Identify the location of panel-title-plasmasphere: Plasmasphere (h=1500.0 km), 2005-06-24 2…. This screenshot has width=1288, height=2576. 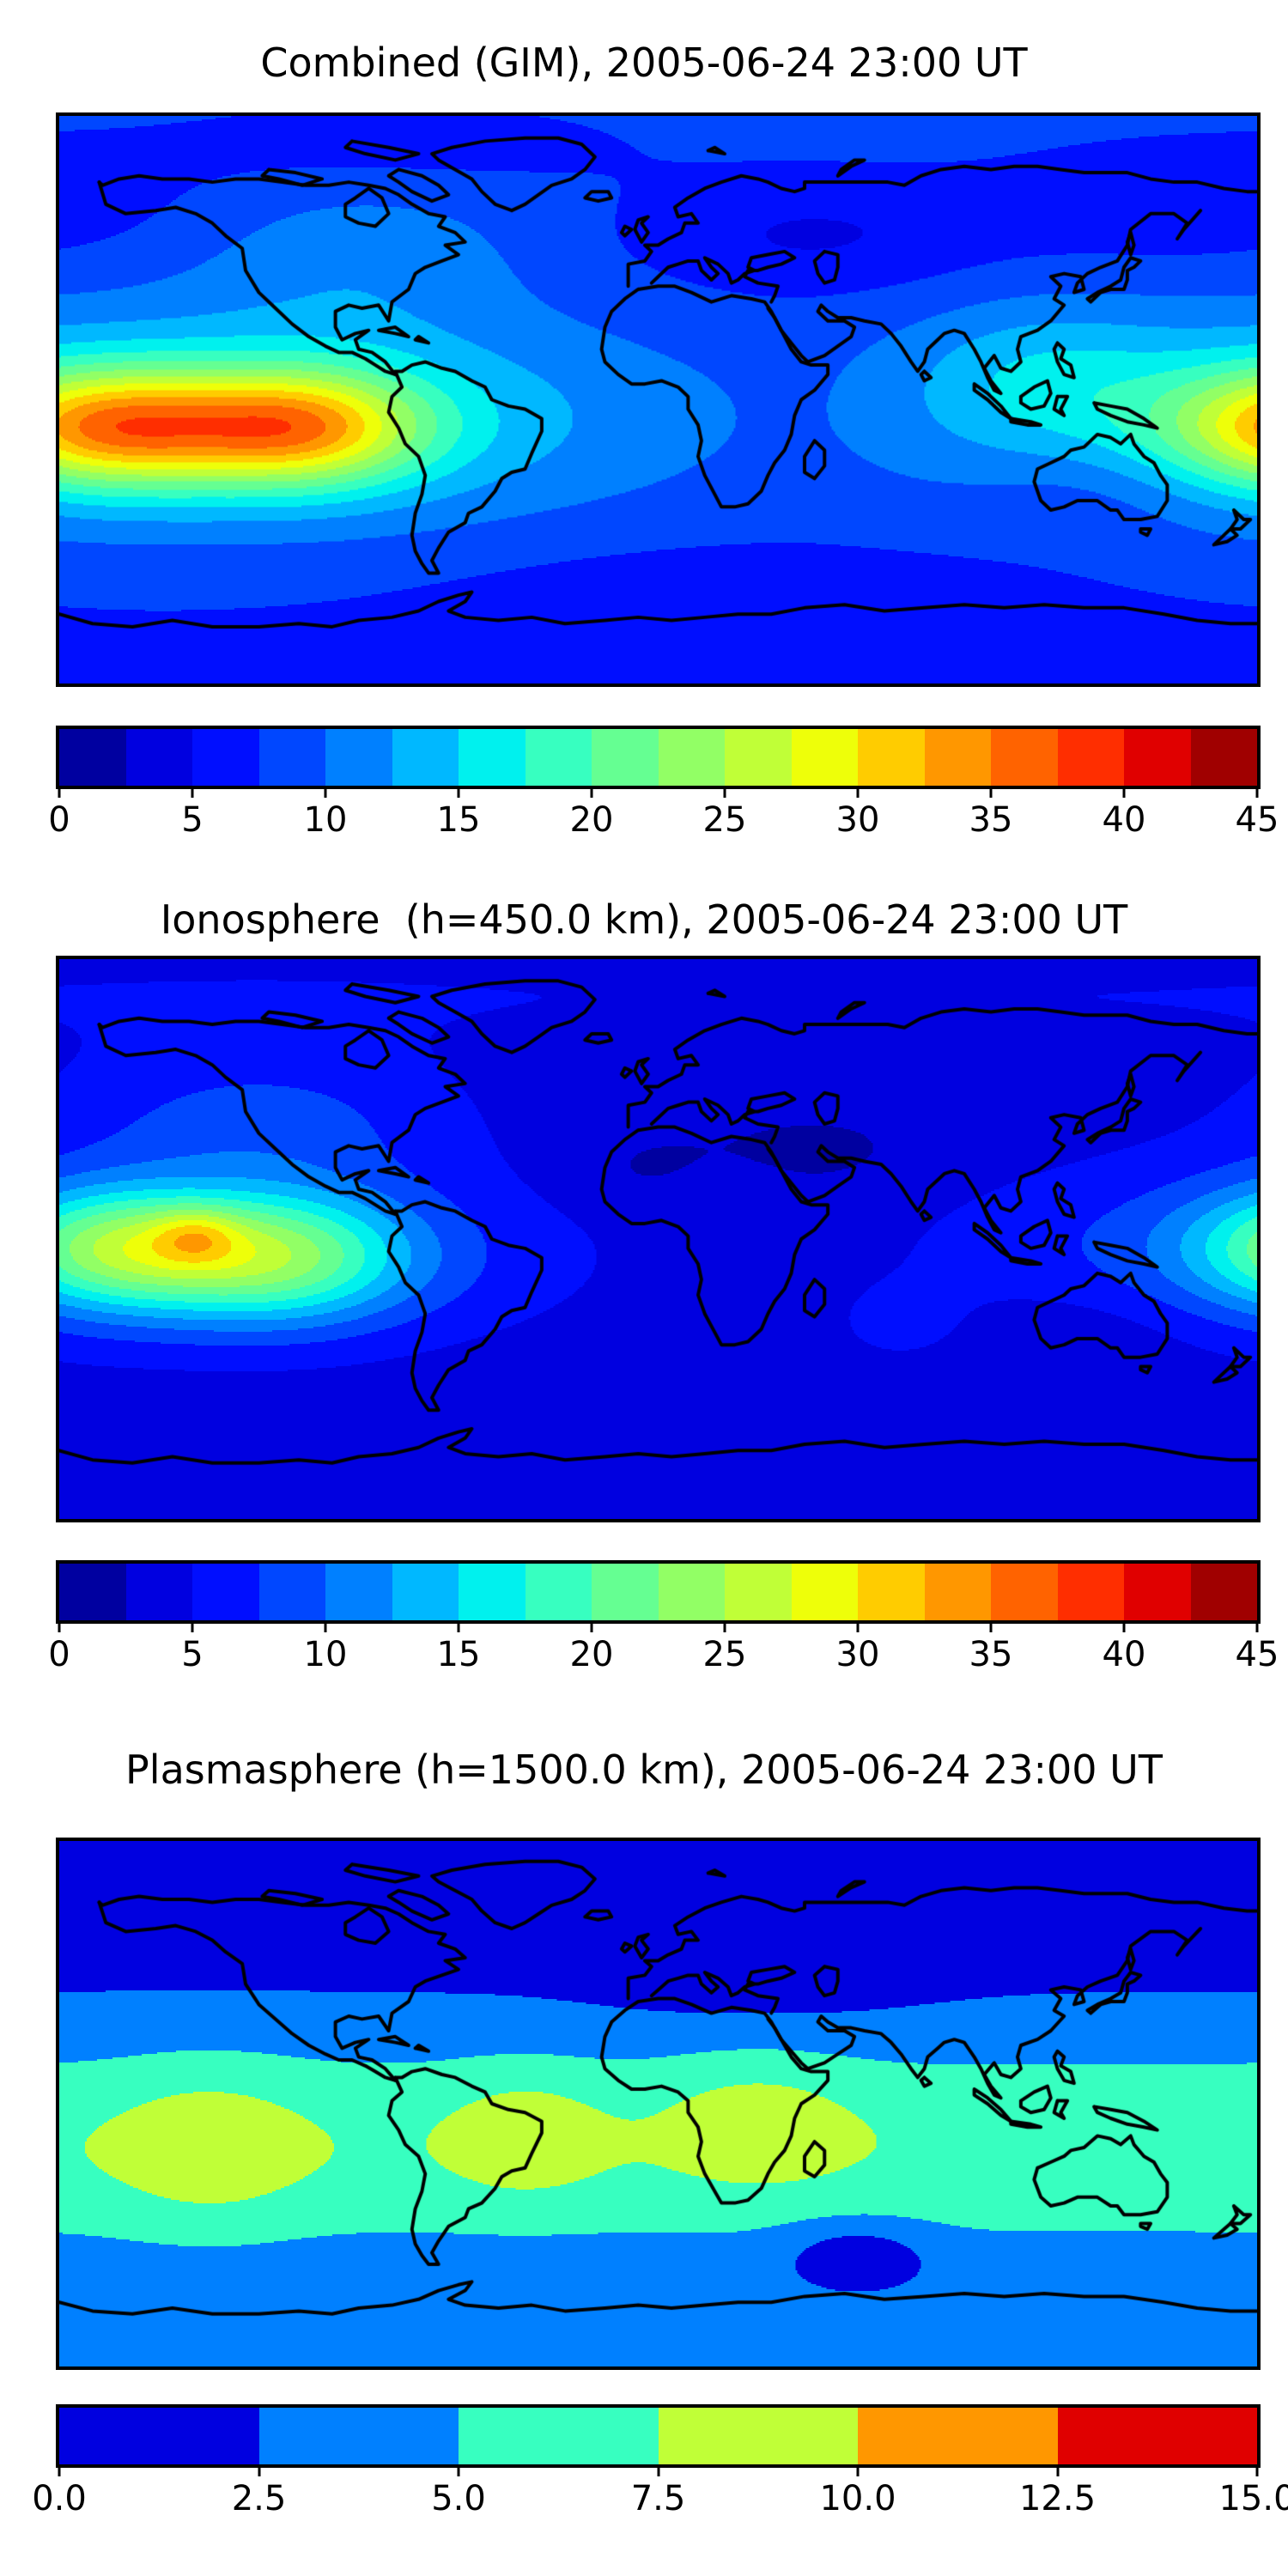
(644, 1770).